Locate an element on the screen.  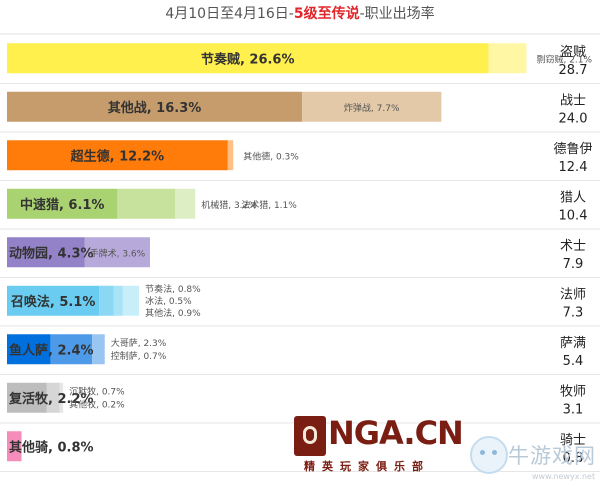
class-total: 7.3 is located at coordinates (573, 313).